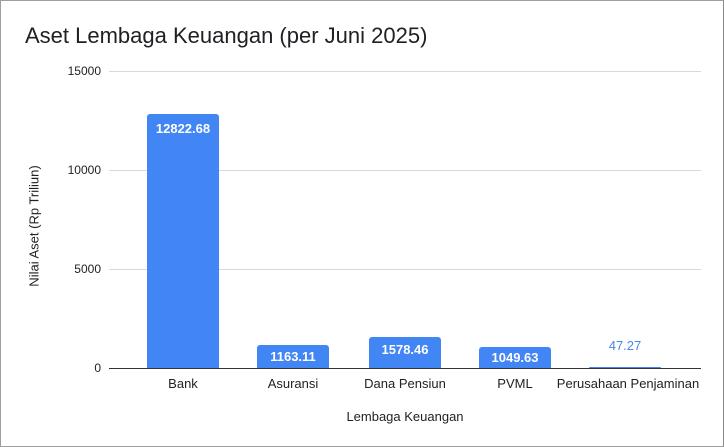 The height and width of the screenshot is (447, 724). What do you see at coordinates (628, 383) in the screenshot?
I see `x-category-perusahaan-penjaminan: Perusahaan Penjaminan` at bounding box center [628, 383].